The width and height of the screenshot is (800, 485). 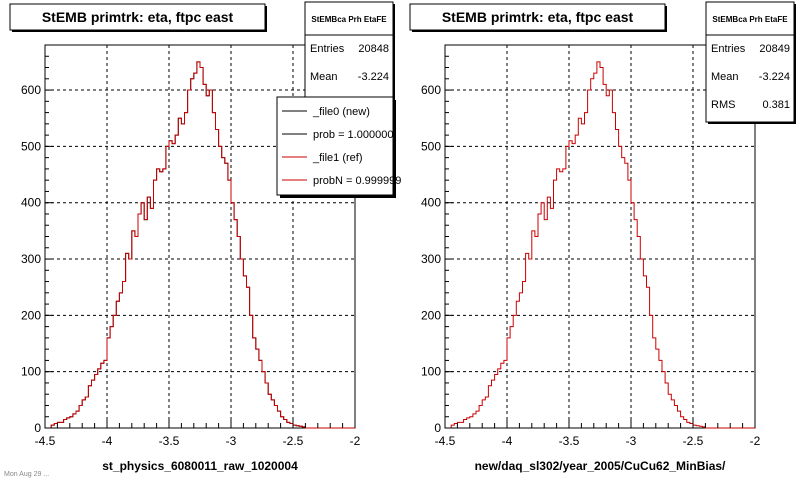 I want to click on stats-value: 0.381, so click(x=776, y=105).